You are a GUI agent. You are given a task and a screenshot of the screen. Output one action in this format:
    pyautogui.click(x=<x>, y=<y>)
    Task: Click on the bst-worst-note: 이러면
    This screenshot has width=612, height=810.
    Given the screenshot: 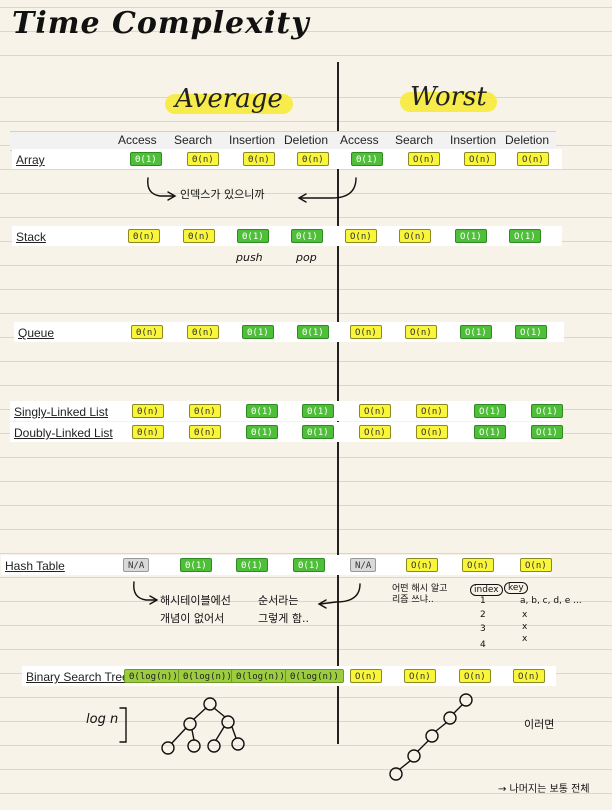 What is the action you would take?
    pyautogui.click(x=539, y=724)
    